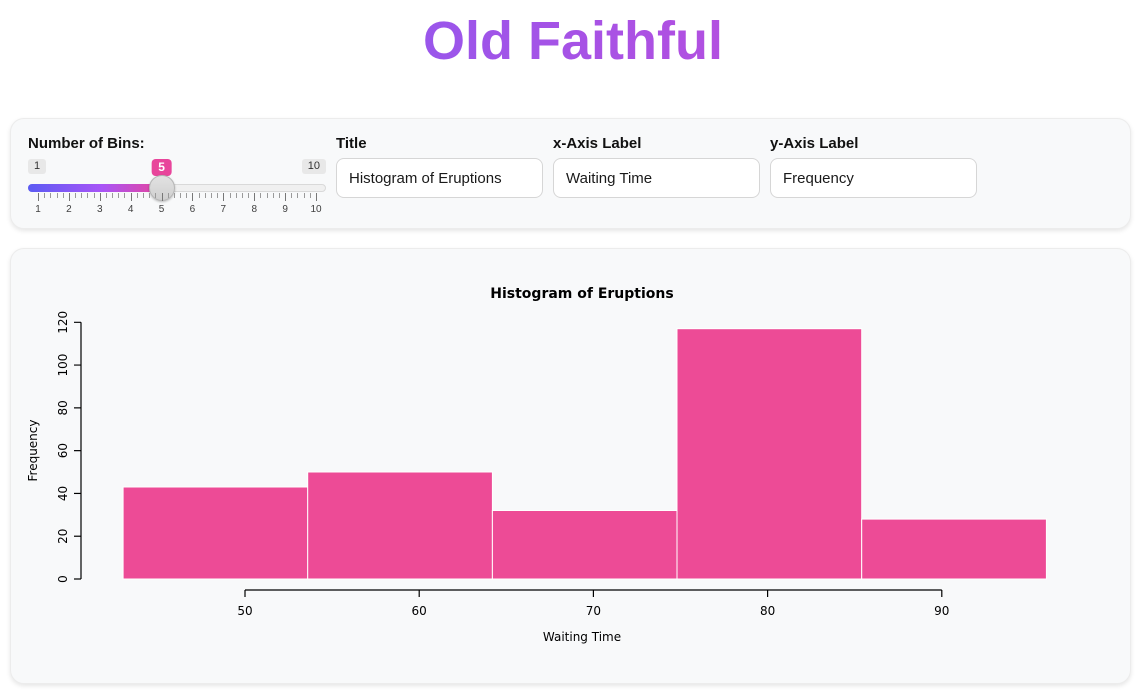 The height and width of the screenshot is (696, 1146). I want to click on plot-y-axis-label: Frequency, so click(33, 451).